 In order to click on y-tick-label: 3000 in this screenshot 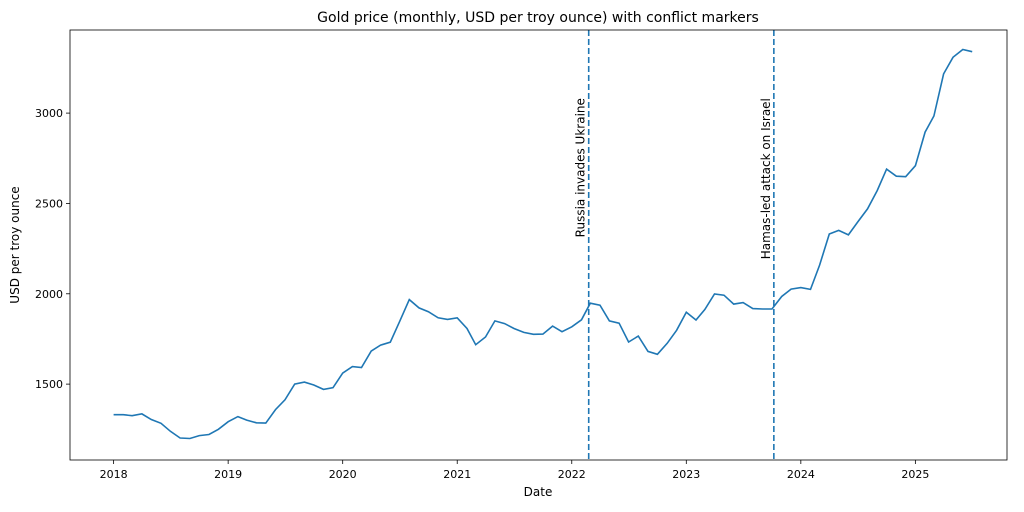, I will do `click(49, 113)`.